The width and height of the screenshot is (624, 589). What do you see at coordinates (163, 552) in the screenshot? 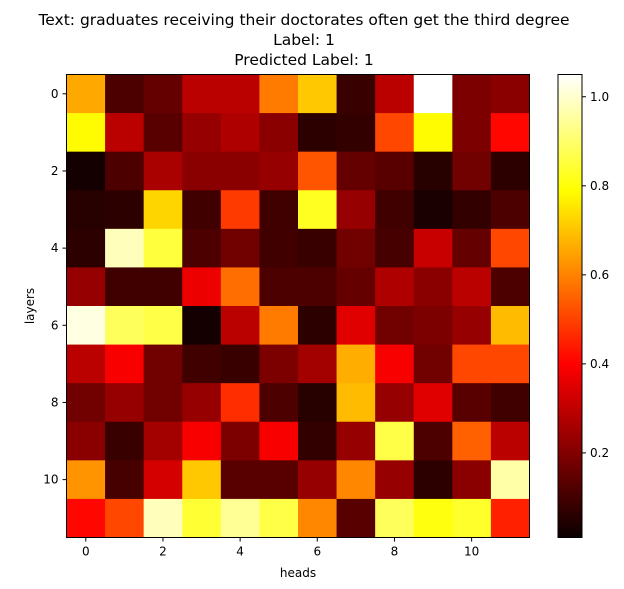
I see `x-tick-label: 2` at bounding box center [163, 552].